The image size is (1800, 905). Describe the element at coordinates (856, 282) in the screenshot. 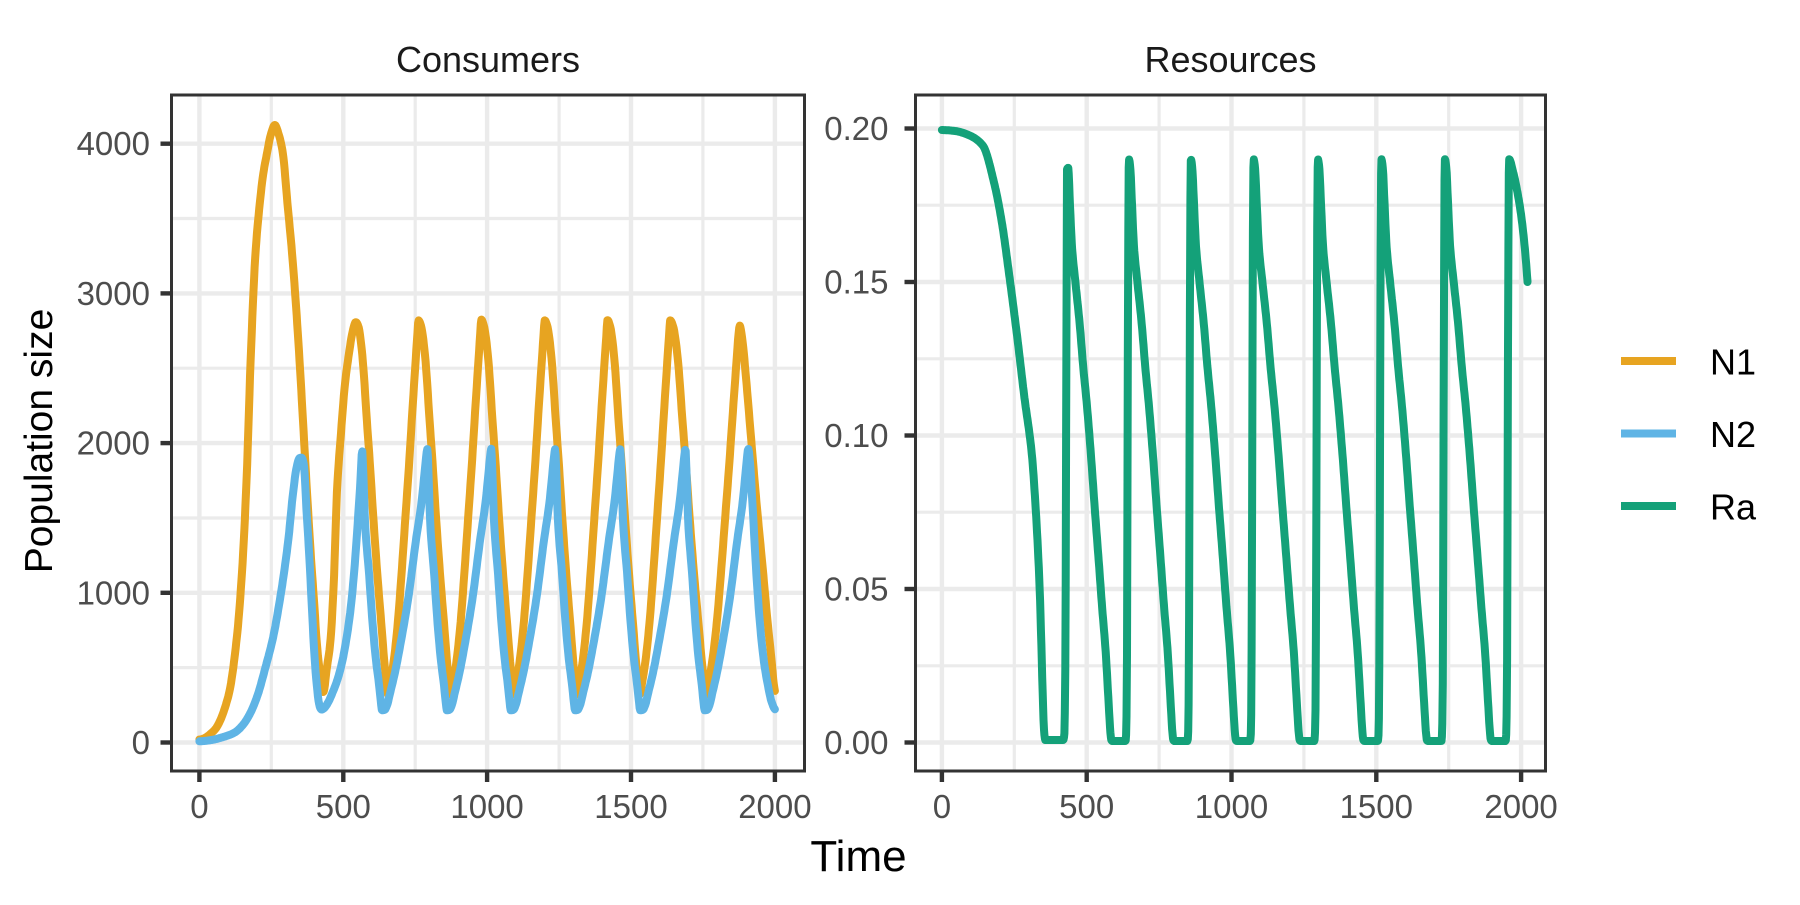

I see `svg-text: 0.15` at that location.